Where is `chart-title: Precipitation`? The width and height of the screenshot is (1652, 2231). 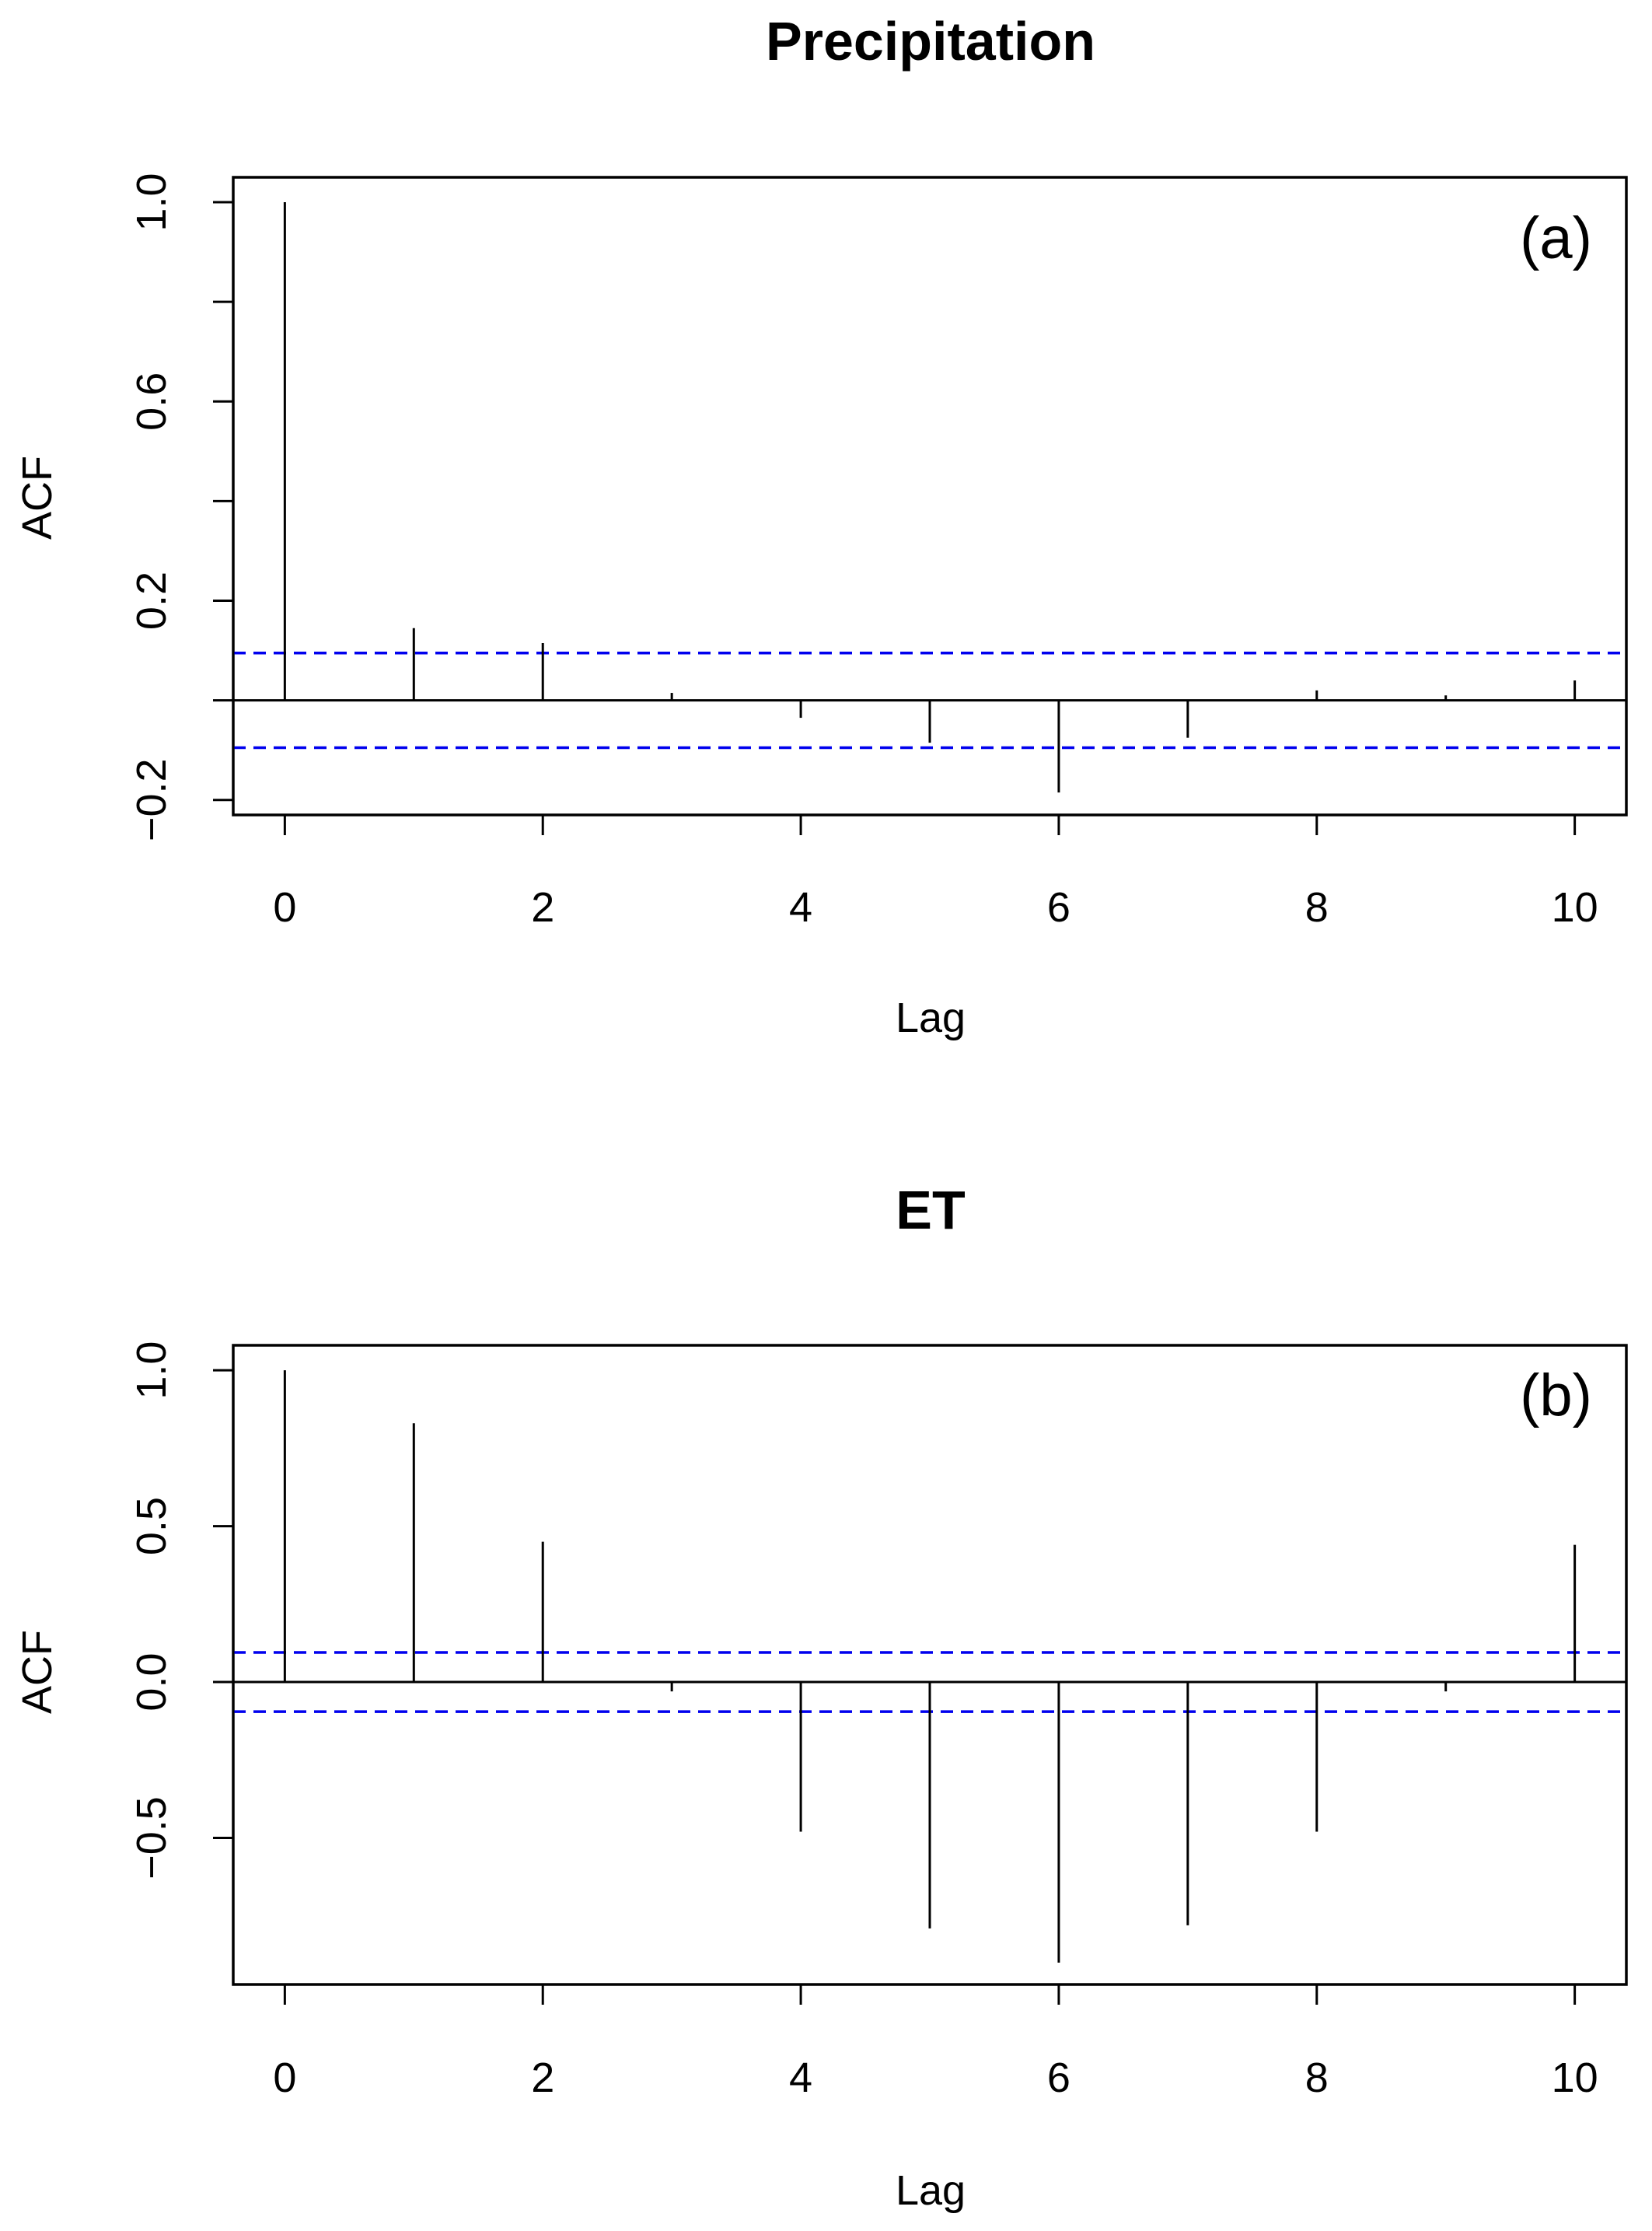
chart-title: Precipitation is located at coordinates (930, 42).